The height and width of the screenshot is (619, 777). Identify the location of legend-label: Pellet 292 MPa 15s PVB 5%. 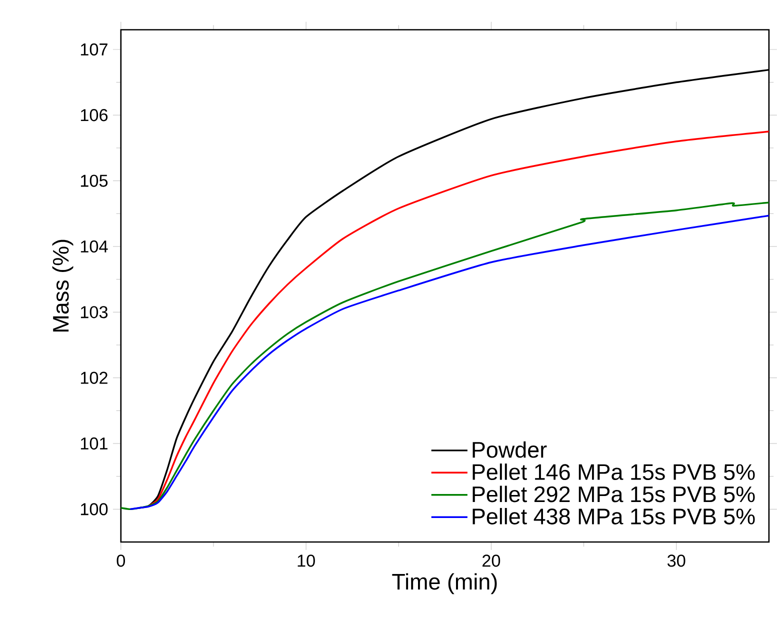
(613, 494).